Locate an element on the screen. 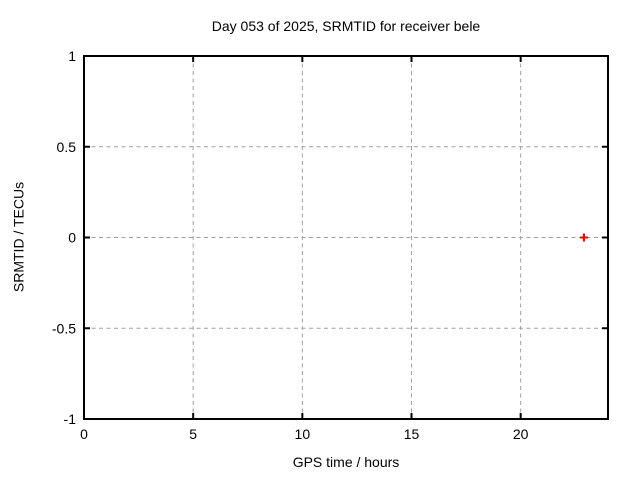  y-tick-label: -0.5 is located at coordinates (64, 328).